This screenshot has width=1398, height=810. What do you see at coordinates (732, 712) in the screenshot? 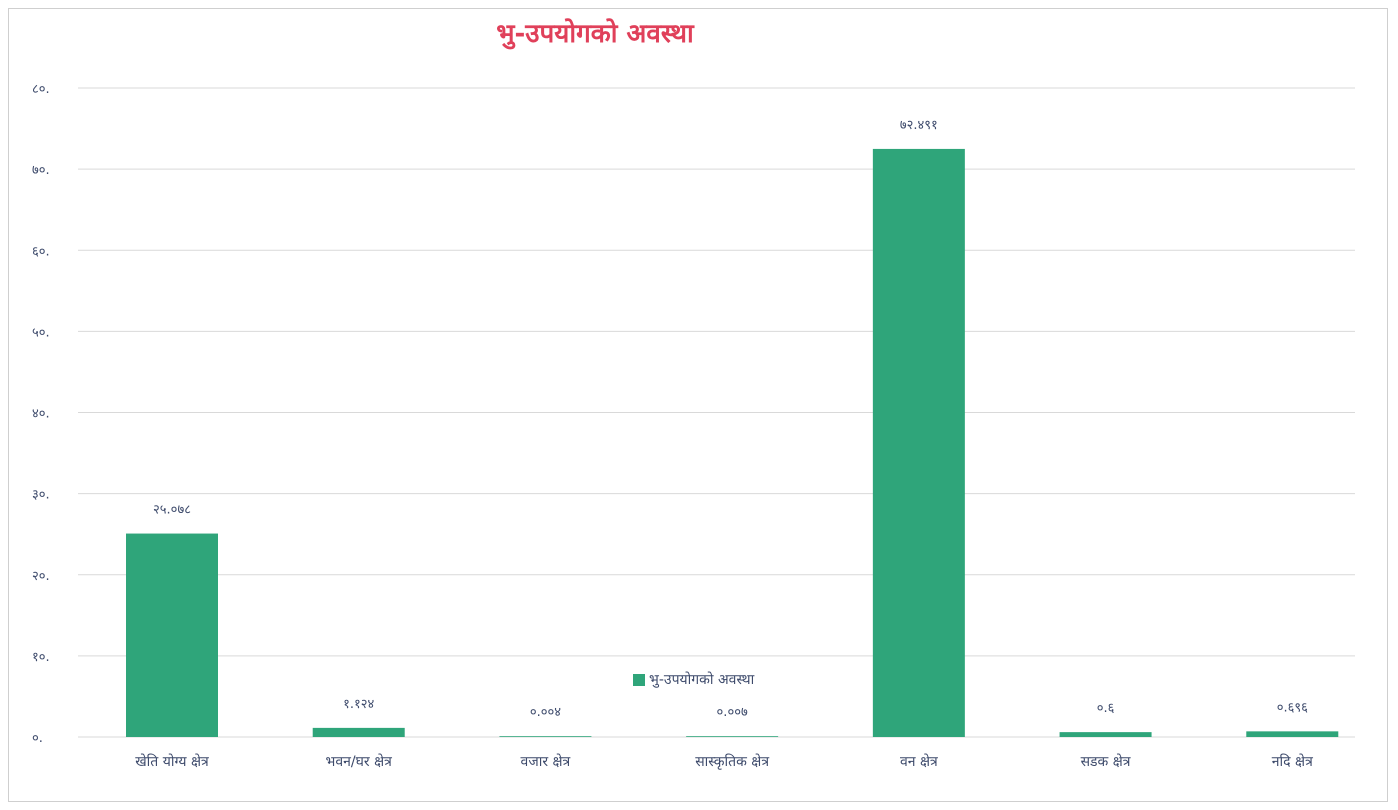
I see `data-label: ०.००७` at bounding box center [732, 712].